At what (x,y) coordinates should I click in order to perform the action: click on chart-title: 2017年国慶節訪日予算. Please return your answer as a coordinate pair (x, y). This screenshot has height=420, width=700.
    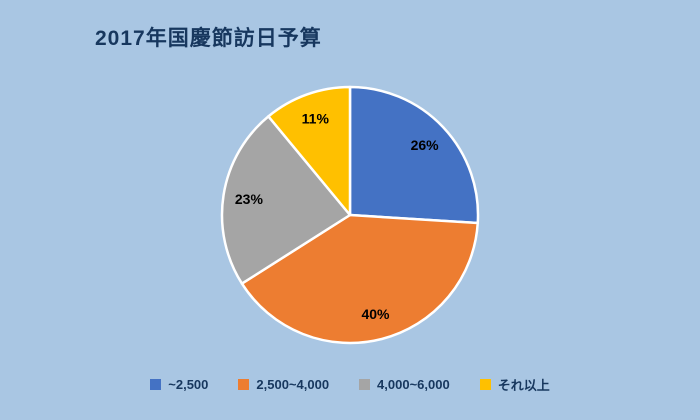
    Looking at the image, I should click on (208, 38).